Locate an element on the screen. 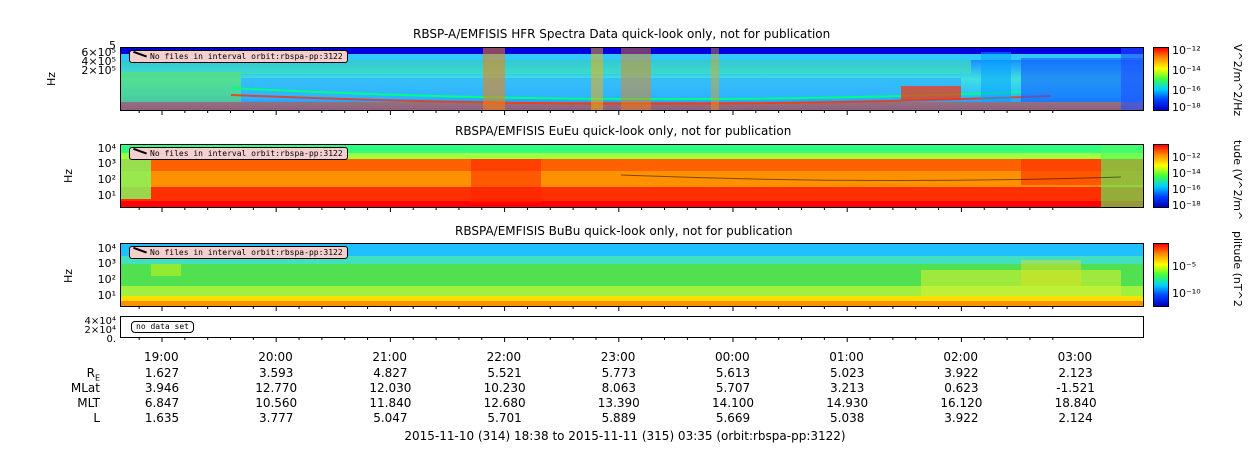 The width and height of the screenshot is (1250, 449). ephemeris-value: 3.213 is located at coordinates (847, 388).